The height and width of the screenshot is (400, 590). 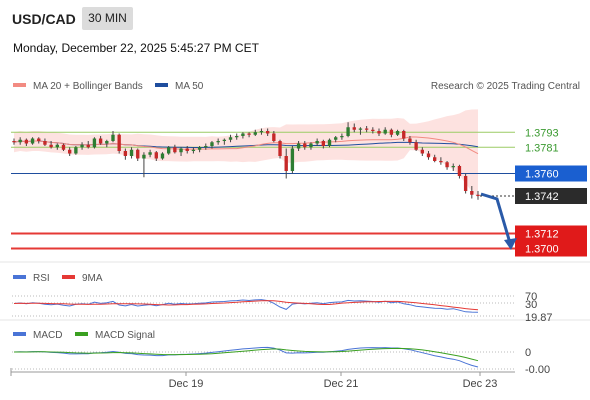 What do you see at coordinates (136, 48) in the screenshot?
I see `chart-datetime: Monday, December 22, 2025 5:45:27 PM CET` at bounding box center [136, 48].